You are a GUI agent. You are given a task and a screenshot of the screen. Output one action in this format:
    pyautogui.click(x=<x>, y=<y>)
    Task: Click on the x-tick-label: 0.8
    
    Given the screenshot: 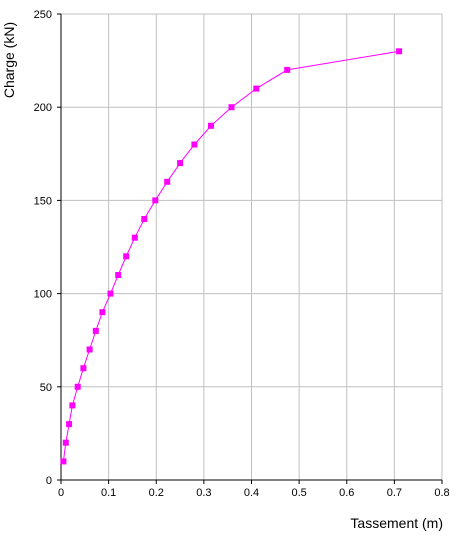 What is the action you would take?
    pyautogui.click(x=441, y=493)
    